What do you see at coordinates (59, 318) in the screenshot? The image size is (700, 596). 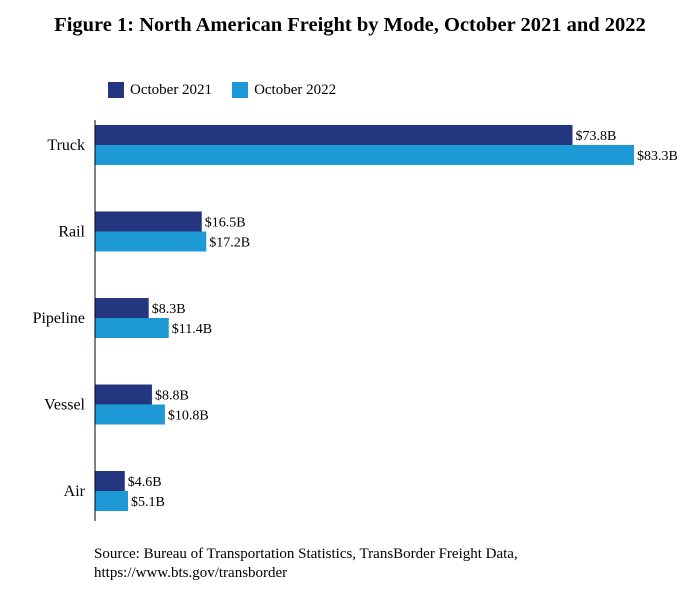 I see `category-label-pipeline: Pipeline` at bounding box center [59, 318].